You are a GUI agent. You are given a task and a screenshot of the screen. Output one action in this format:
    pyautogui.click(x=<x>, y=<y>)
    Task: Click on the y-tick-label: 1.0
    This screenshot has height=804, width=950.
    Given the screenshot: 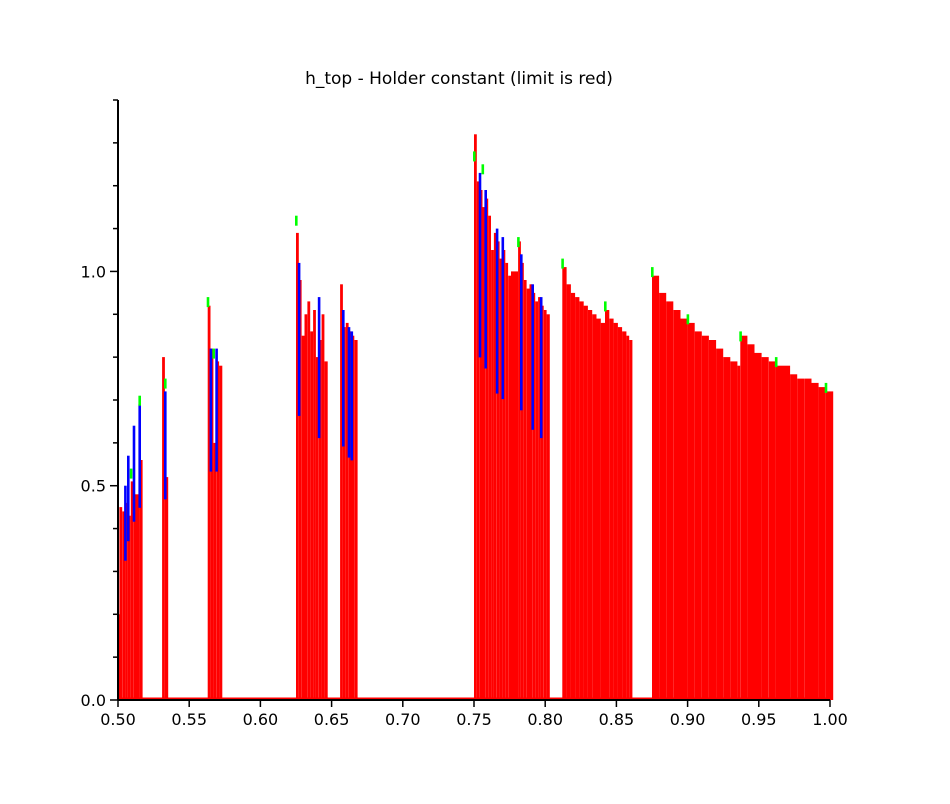 What is the action you would take?
    pyautogui.click(x=93, y=271)
    